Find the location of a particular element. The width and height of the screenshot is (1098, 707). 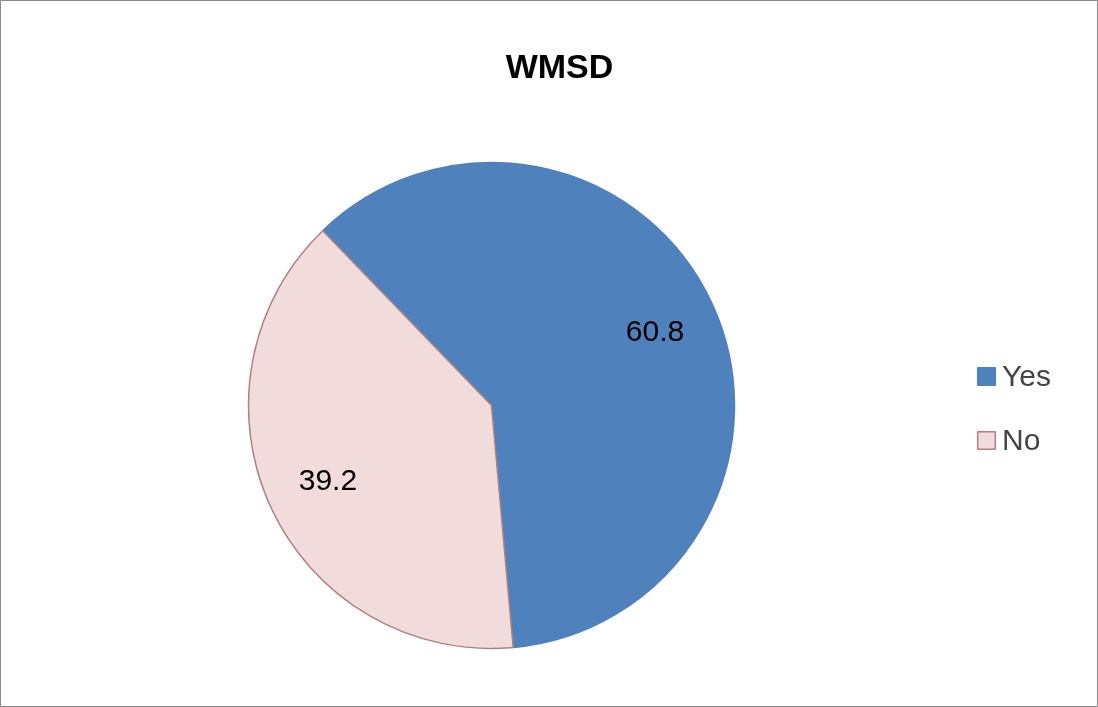

data-label: 39.2 is located at coordinates (328, 480).